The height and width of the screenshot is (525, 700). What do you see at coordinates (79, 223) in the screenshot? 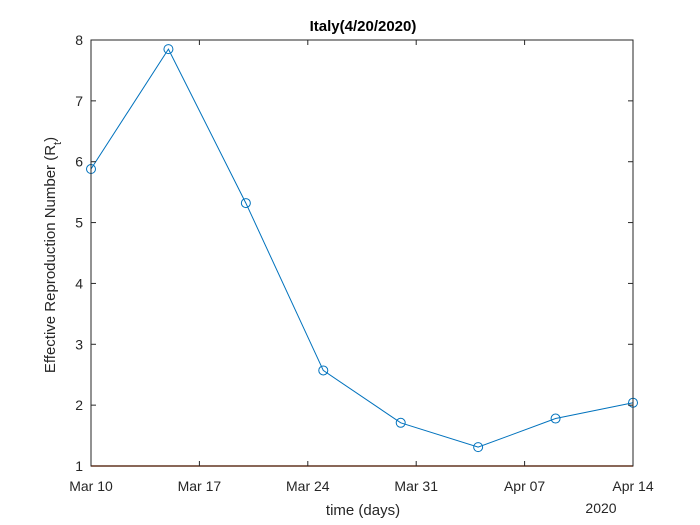
I see `y-tick-label: 5` at bounding box center [79, 223].